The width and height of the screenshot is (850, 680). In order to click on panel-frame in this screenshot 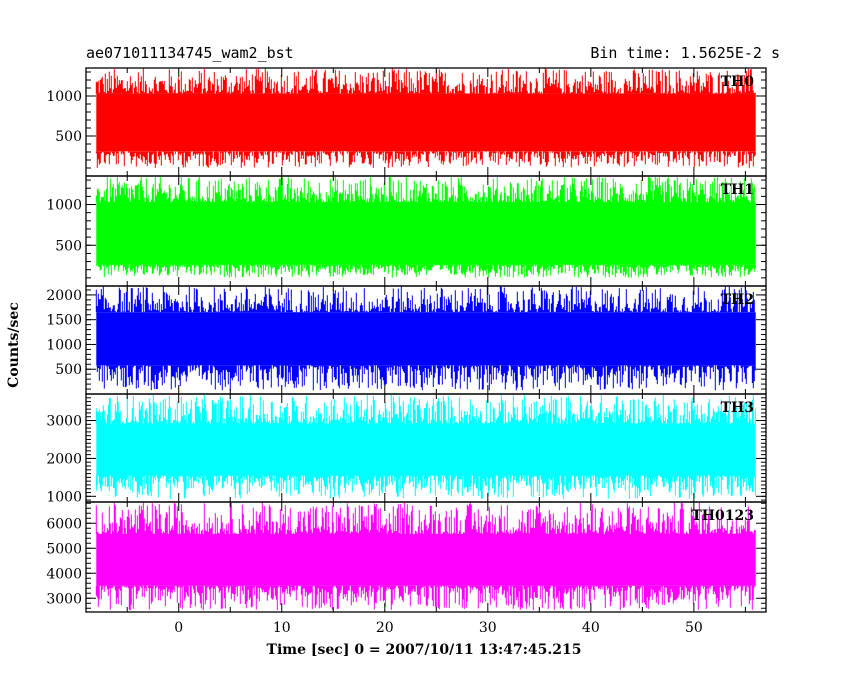, I will do `click(426, 557)`.